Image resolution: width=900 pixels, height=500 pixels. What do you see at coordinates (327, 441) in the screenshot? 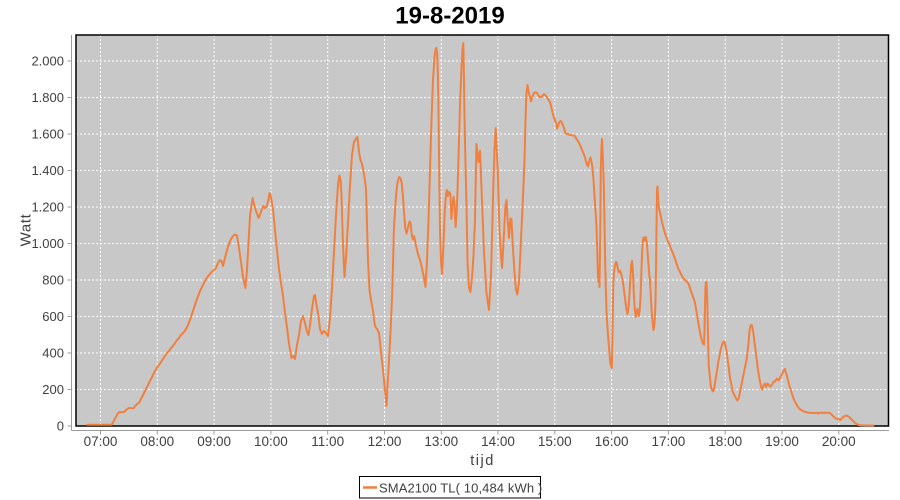
I see `svg-text: 11:00` at bounding box center [327, 441].